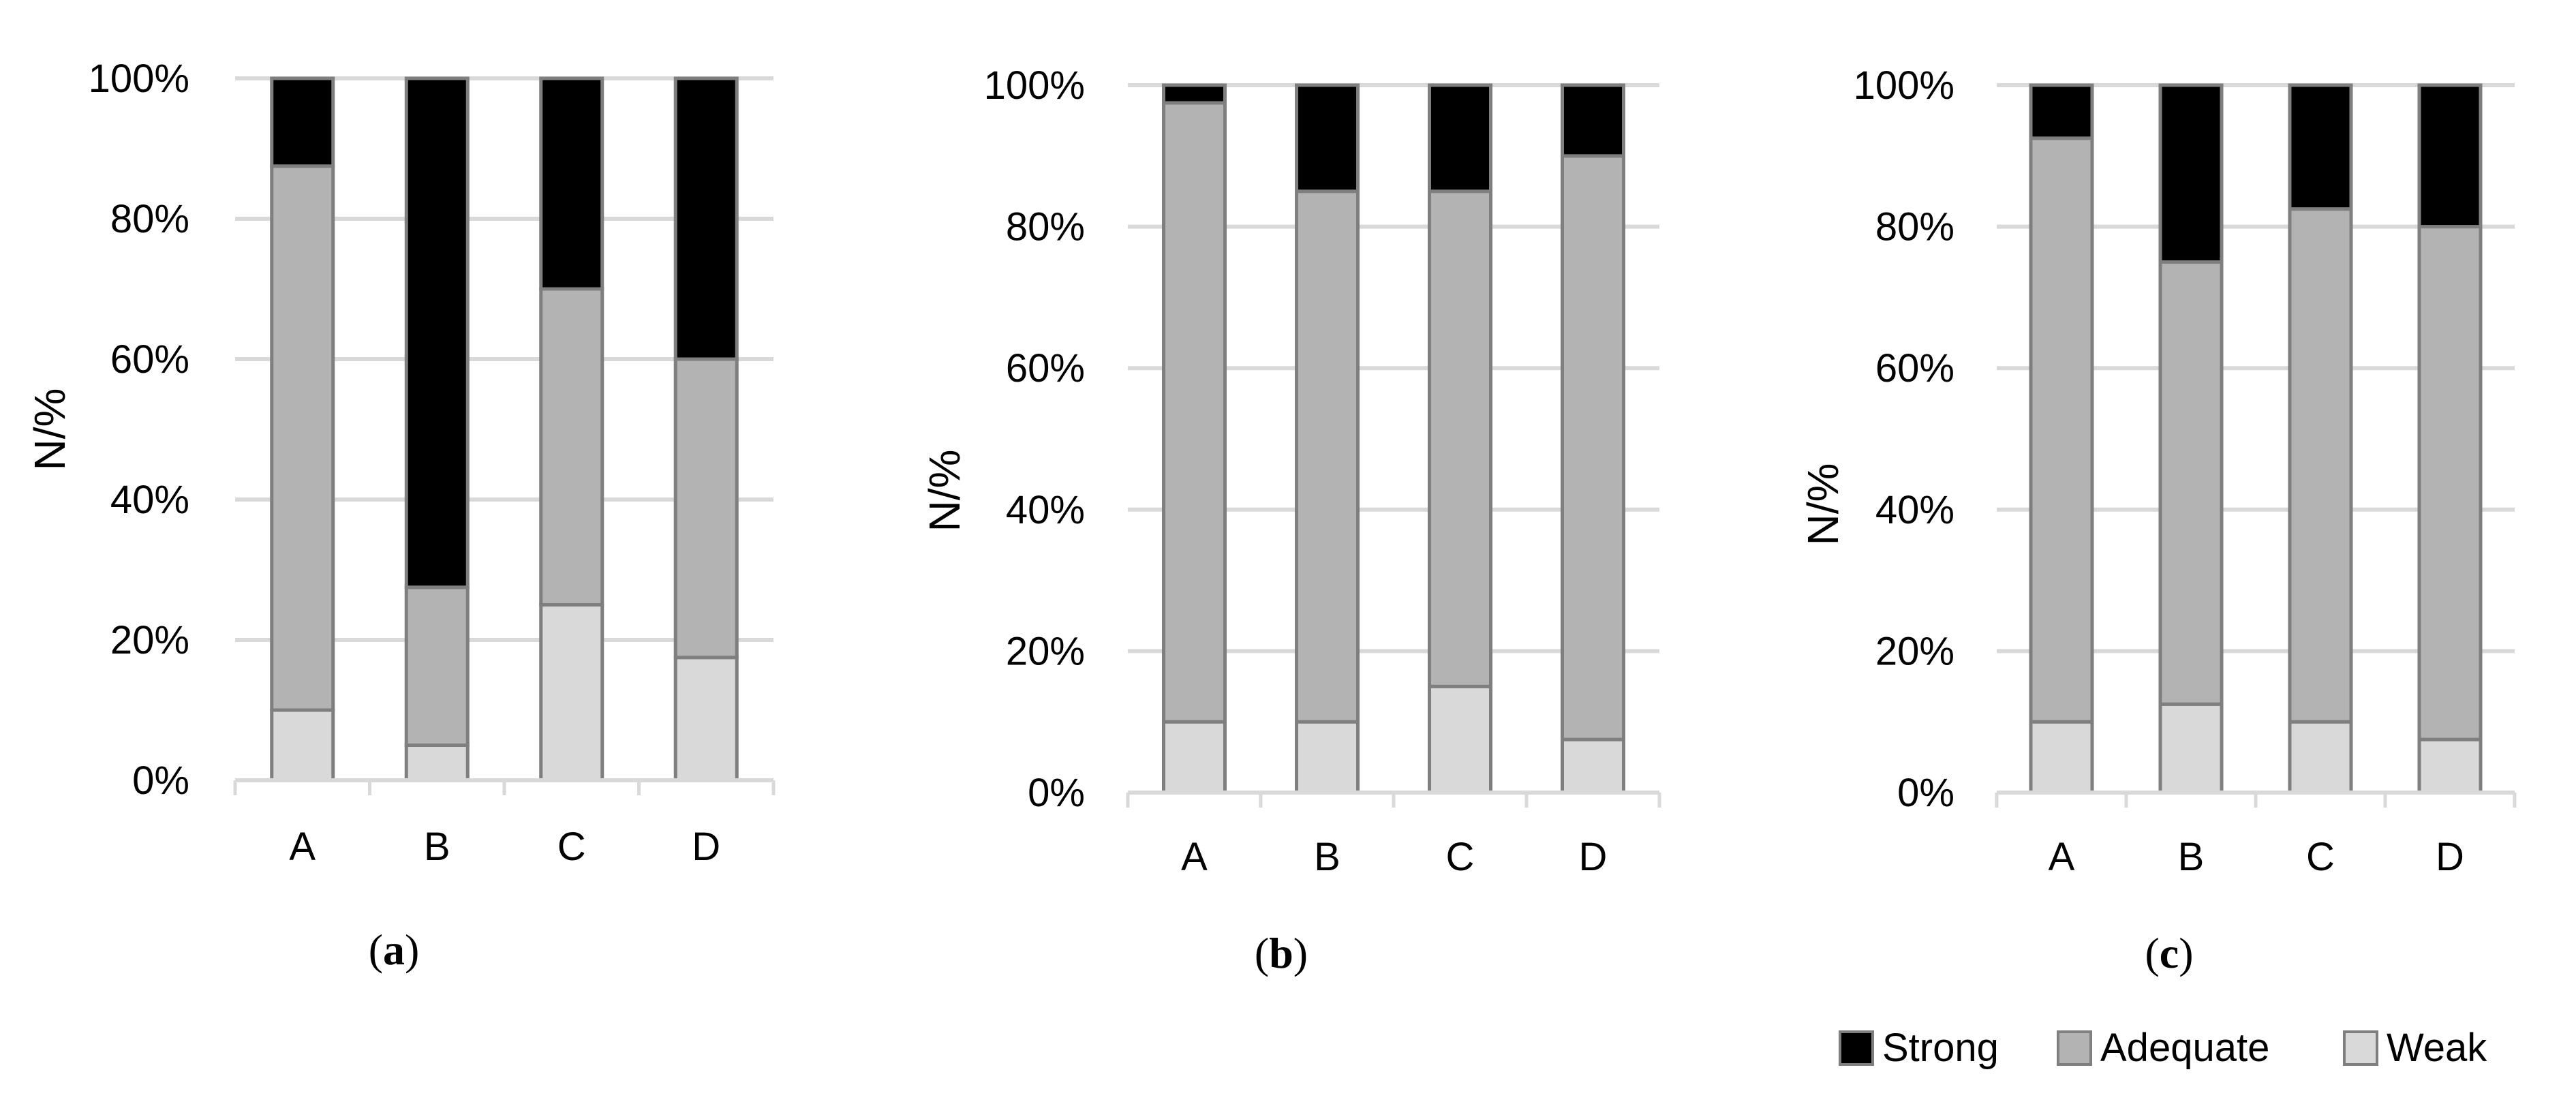 Image resolution: width=2576 pixels, height=1104 pixels. What do you see at coordinates (1940, 1048) in the screenshot?
I see `legend-label-strong: Strong` at bounding box center [1940, 1048].